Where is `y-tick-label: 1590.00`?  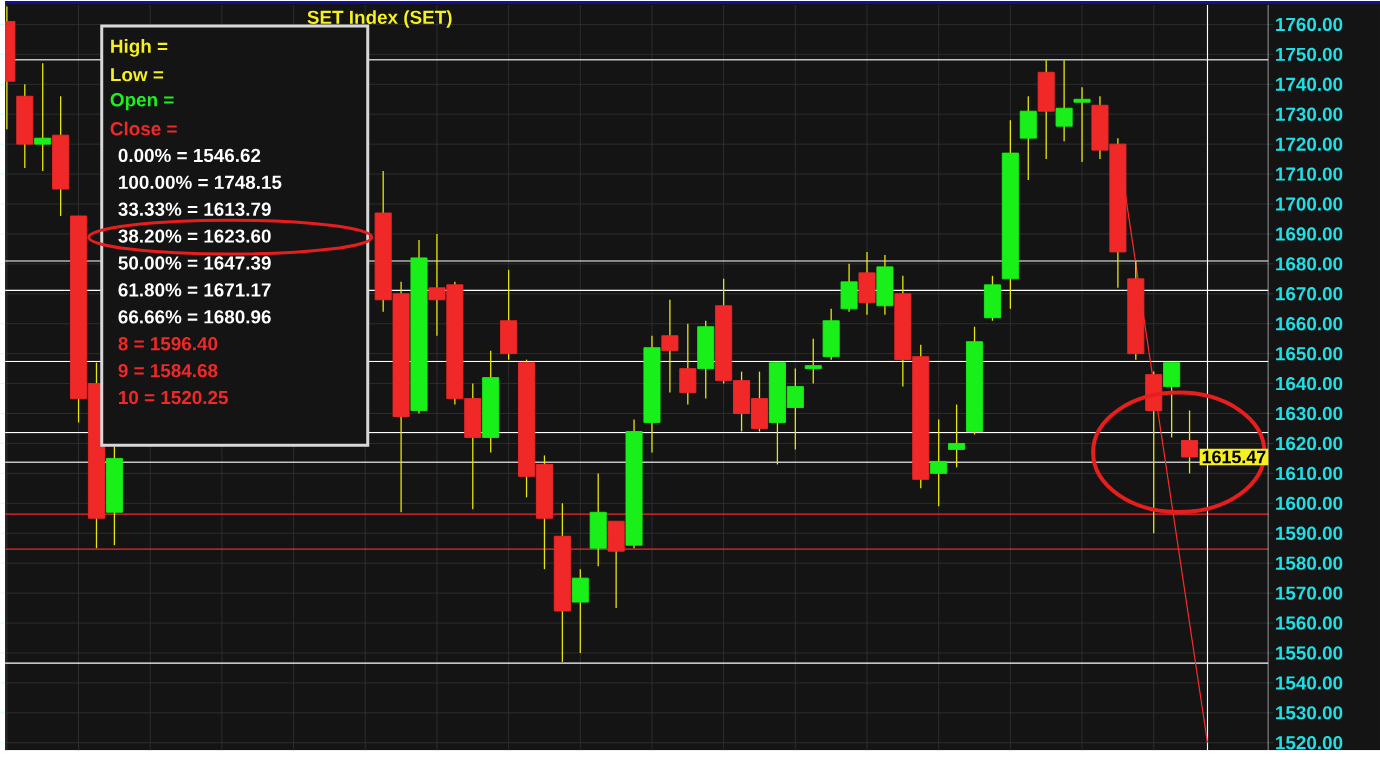
y-tick-label: 1590.00 is located at coordinates (1309, 533).